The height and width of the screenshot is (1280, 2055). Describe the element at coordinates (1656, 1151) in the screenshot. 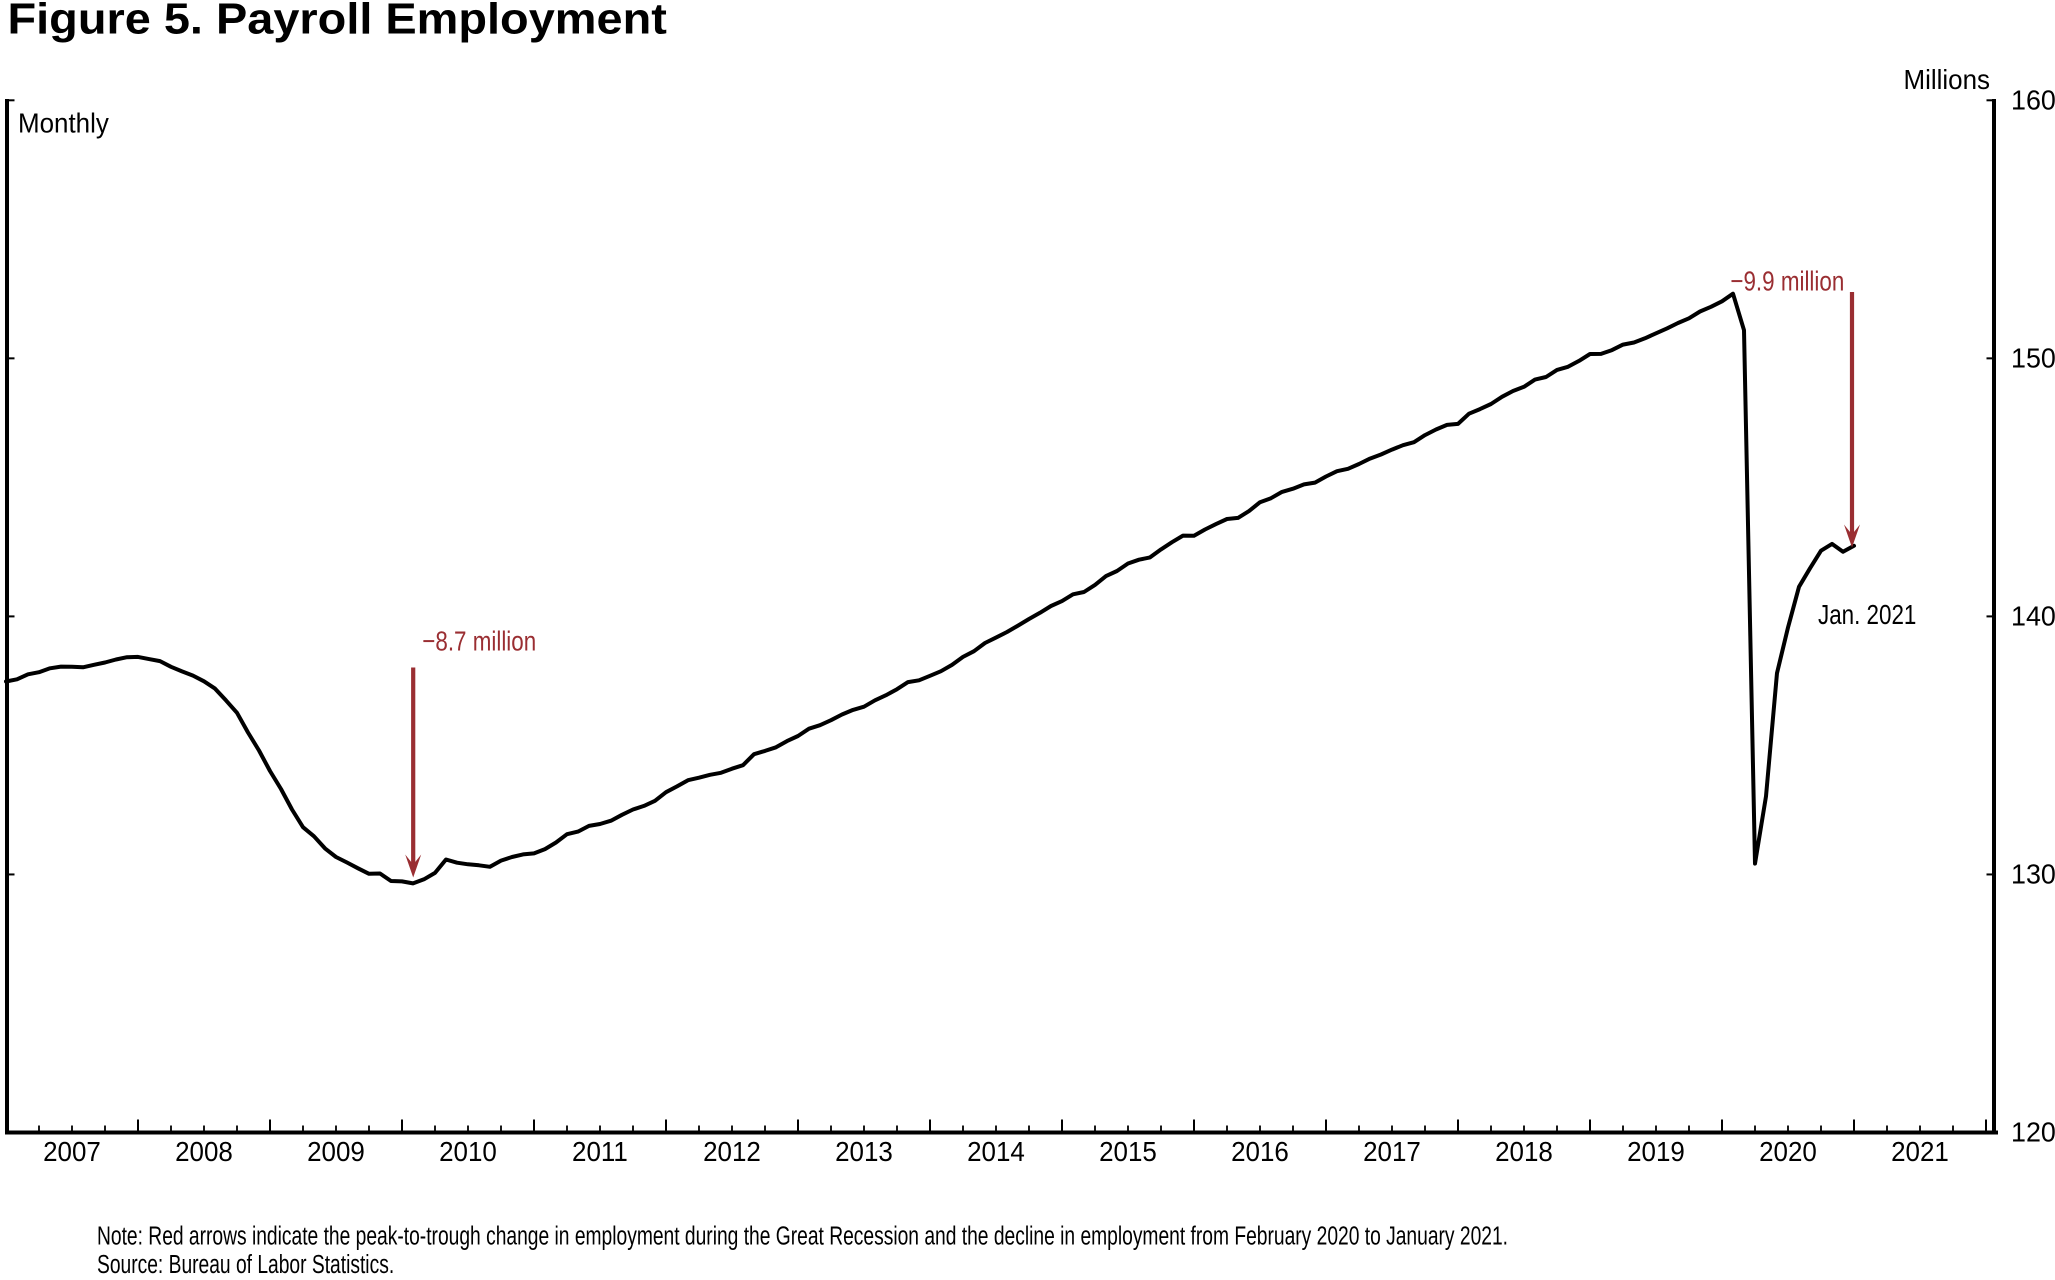

I see `svg-text: 2019` at that location.